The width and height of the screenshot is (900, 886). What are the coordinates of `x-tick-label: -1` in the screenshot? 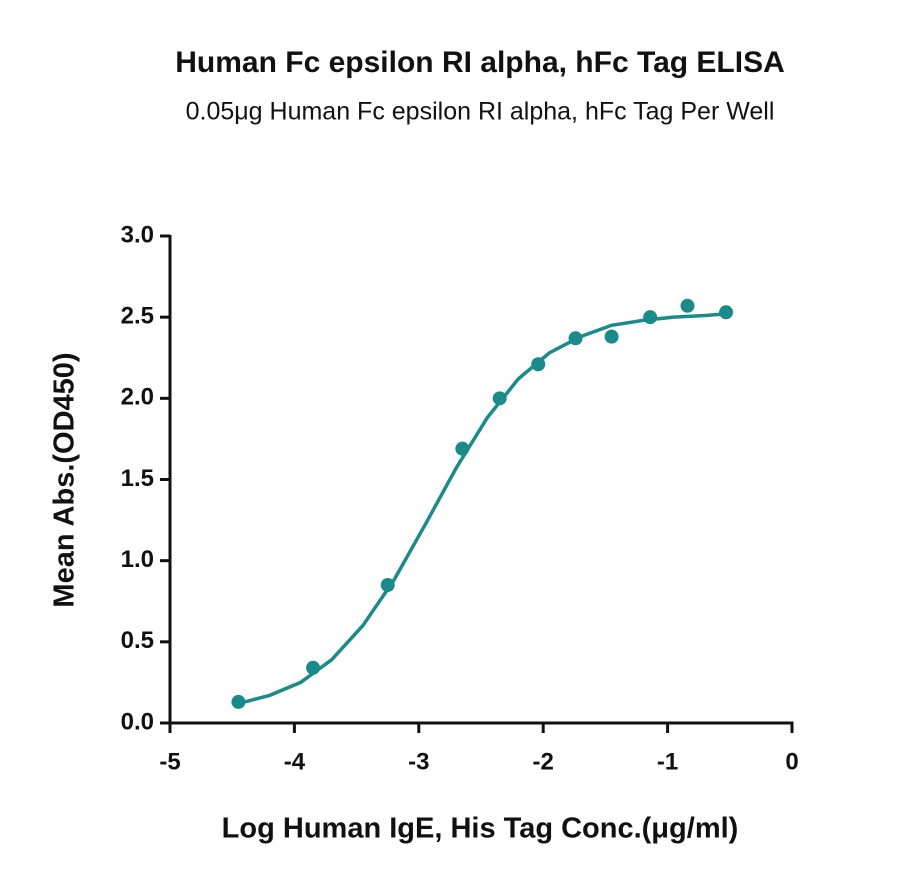 It's located at (667, 761).